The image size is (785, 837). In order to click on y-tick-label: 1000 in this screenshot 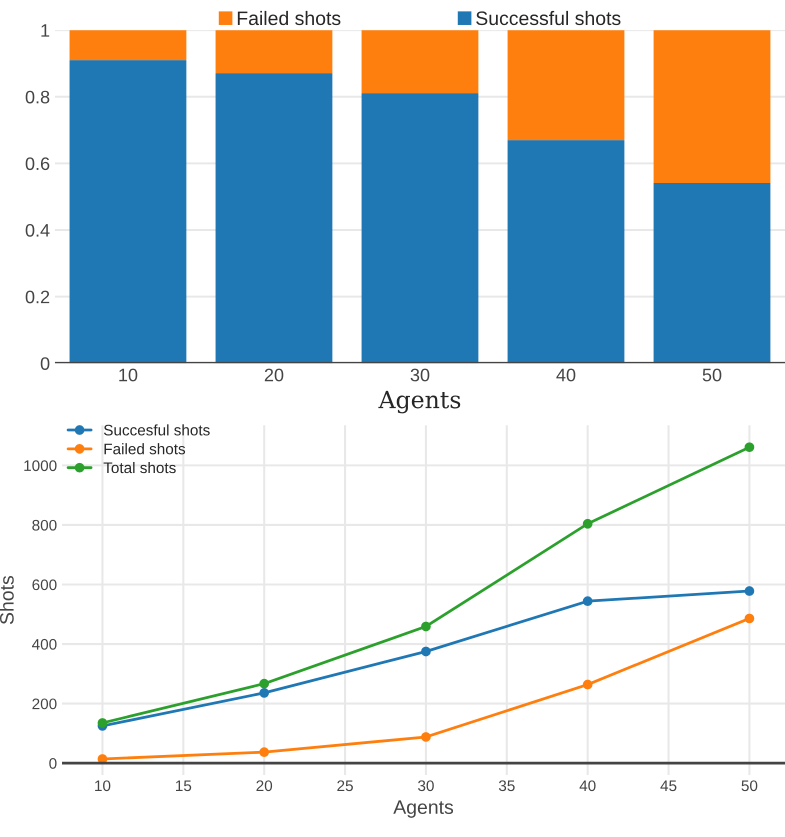, I will do `click(40, 466)`.